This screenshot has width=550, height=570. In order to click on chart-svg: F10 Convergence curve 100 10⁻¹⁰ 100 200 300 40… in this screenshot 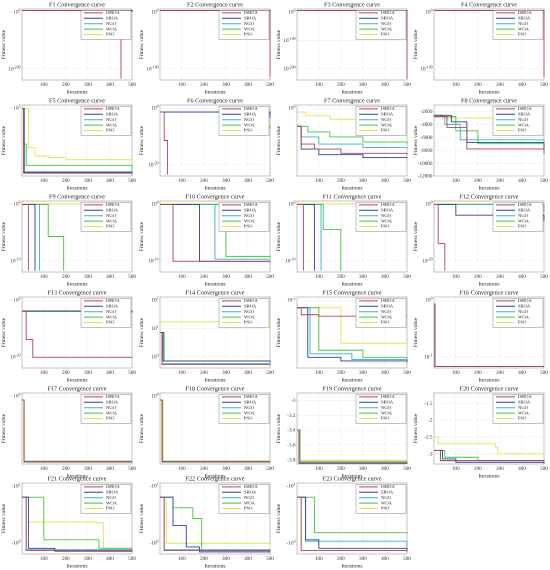, I will do `click(206, 241)`.